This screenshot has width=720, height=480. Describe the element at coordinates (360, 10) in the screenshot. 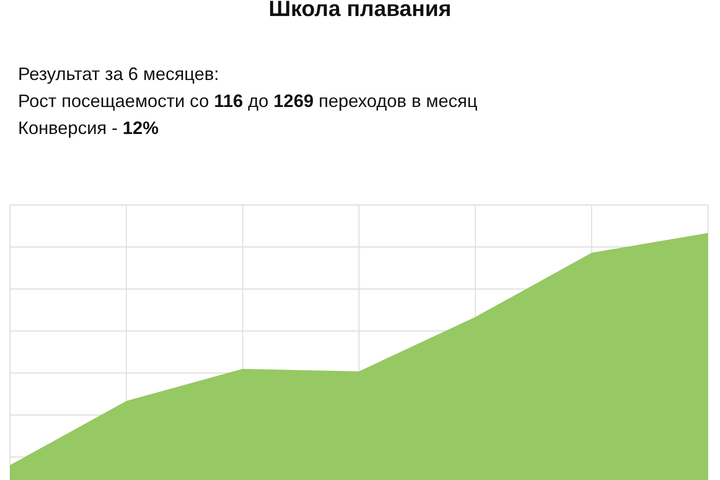

I see `chart-title: Школа плавания` at that location.